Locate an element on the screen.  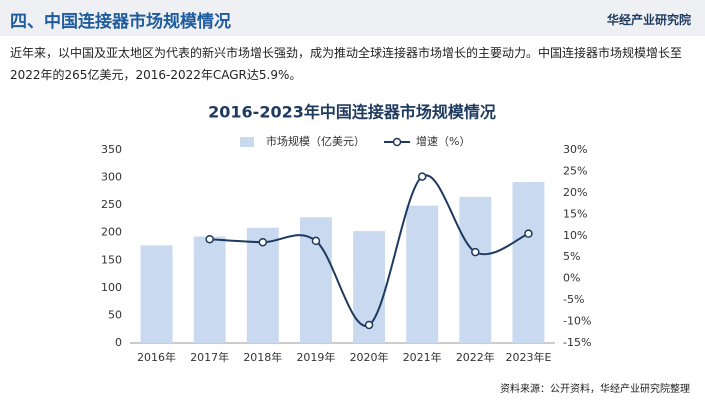
y2-tick-label: -5% is located at coordinates (573, 299).